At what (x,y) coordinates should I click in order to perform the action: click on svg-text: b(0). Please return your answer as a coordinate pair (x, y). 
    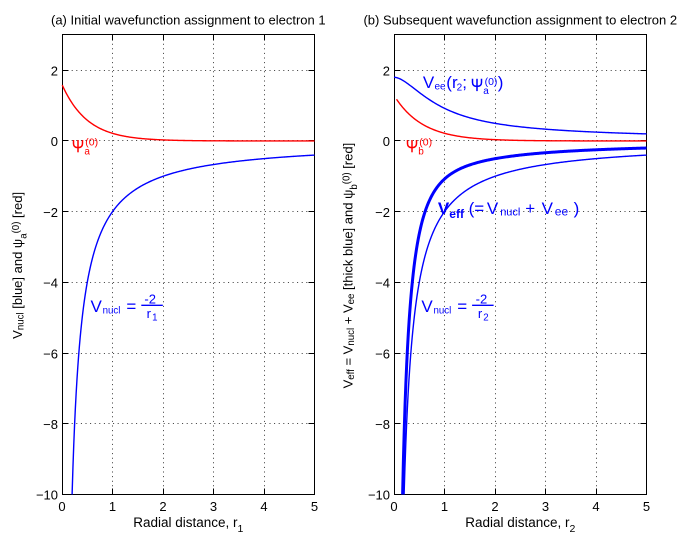
    Looking at the image, I should click on (425, 147).